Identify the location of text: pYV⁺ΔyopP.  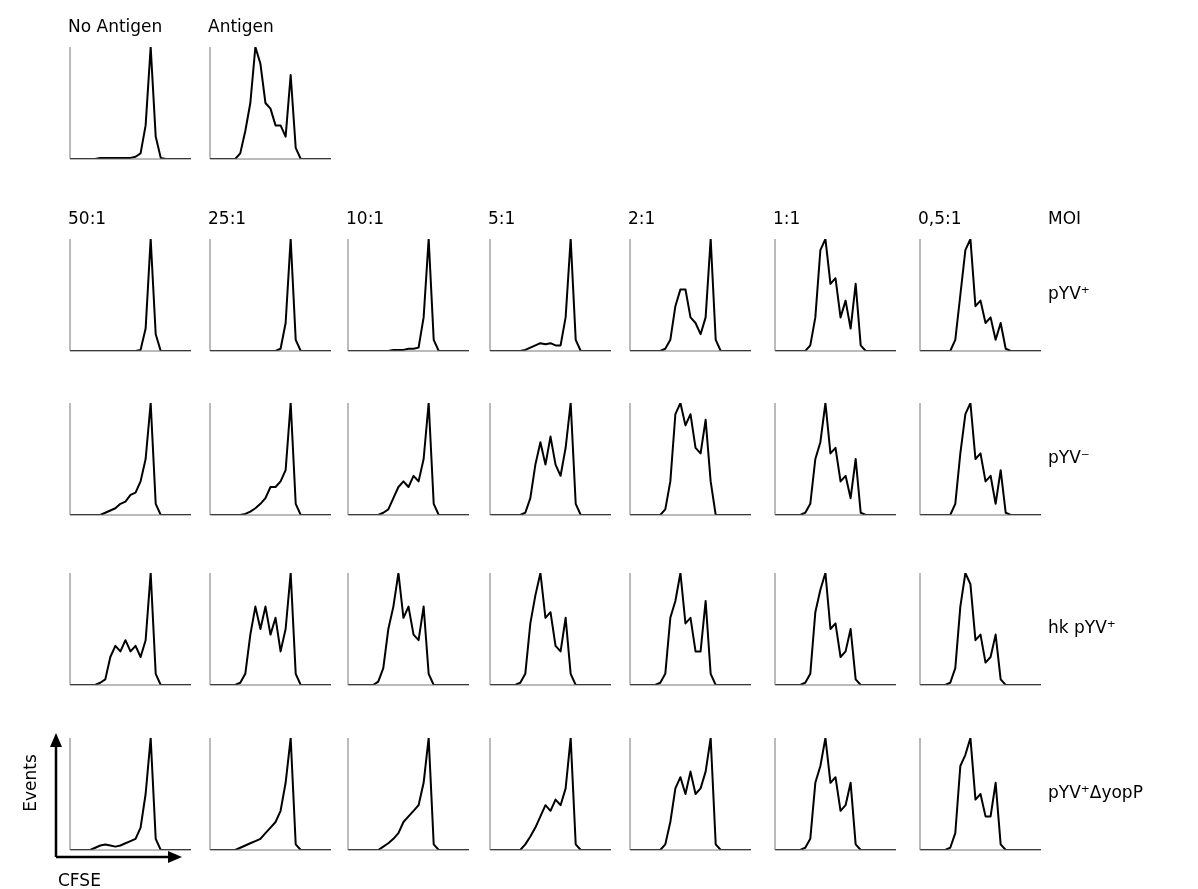
(1095, 791).